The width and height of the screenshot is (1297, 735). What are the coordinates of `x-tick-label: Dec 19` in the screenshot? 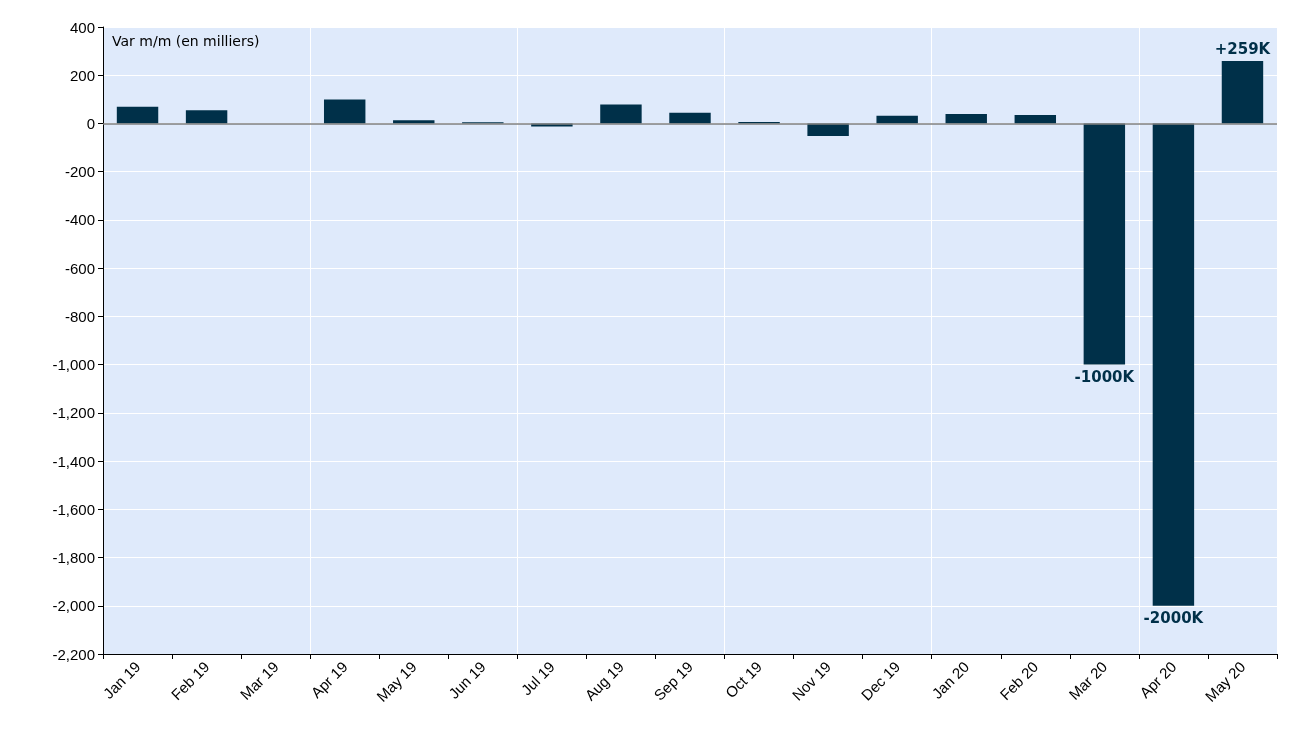 It's located at (880, 680).